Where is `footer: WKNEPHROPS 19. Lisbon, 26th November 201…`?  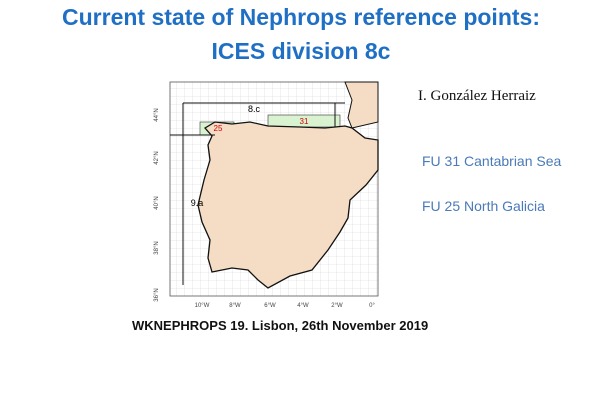 footer: WKNEPHROPS 19. Lisbon, 26th November 201… is located at coordinates (280, 325).